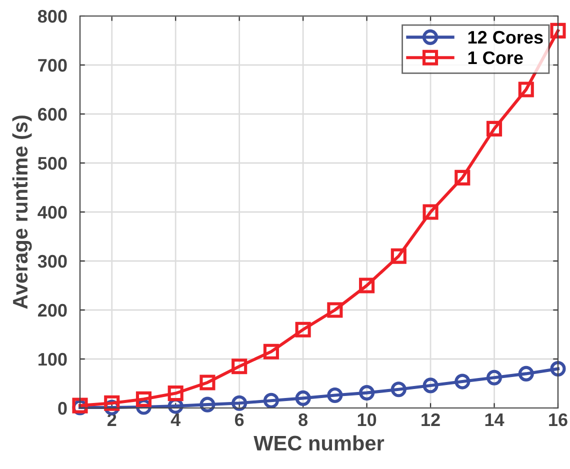 Image resolution: width=570 pixels, height=469 pixels. What do you see at coordinates (558, 419) in the screenshot?
I see `x-tick-label: 16` at bounding box center [558, 419].